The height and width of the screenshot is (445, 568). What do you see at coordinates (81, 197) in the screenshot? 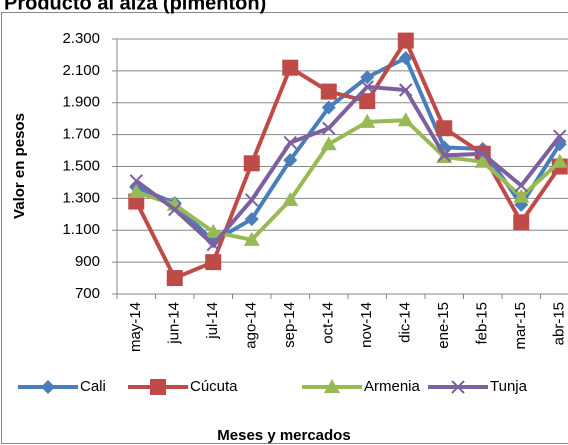
I see `y-tick-label: 1.300` at bounding box center [81, 197].